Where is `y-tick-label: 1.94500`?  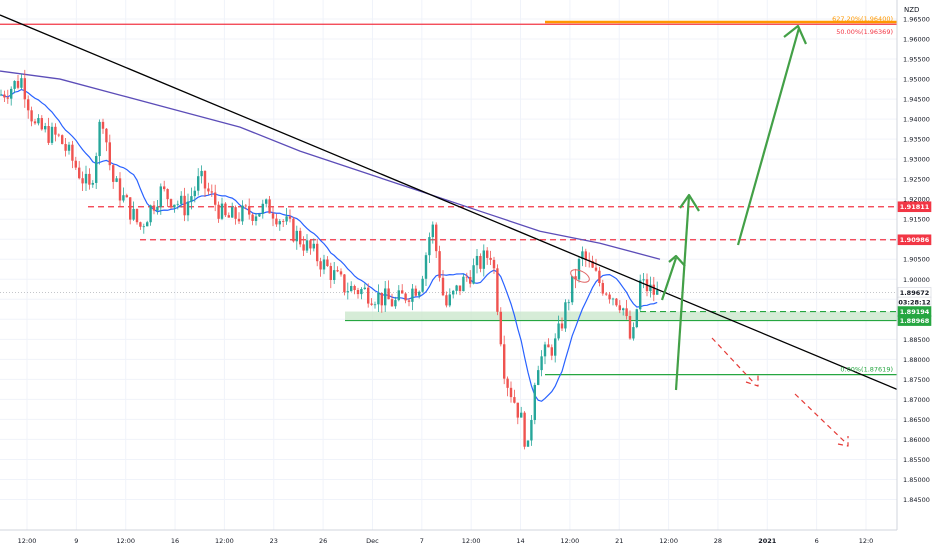 y-tick-label: 1.94500 is located at coordinates (916, 100).